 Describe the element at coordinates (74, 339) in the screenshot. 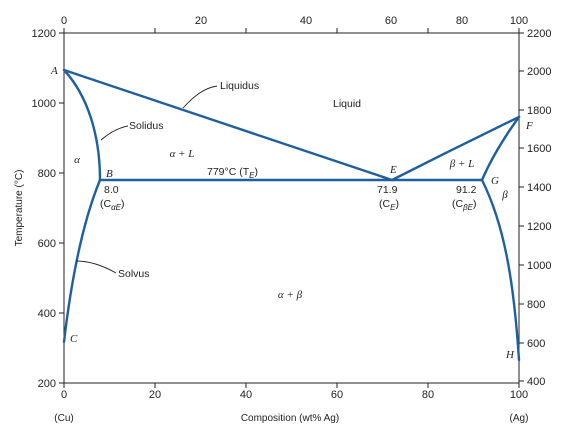

I see `point-c: C` at that location.